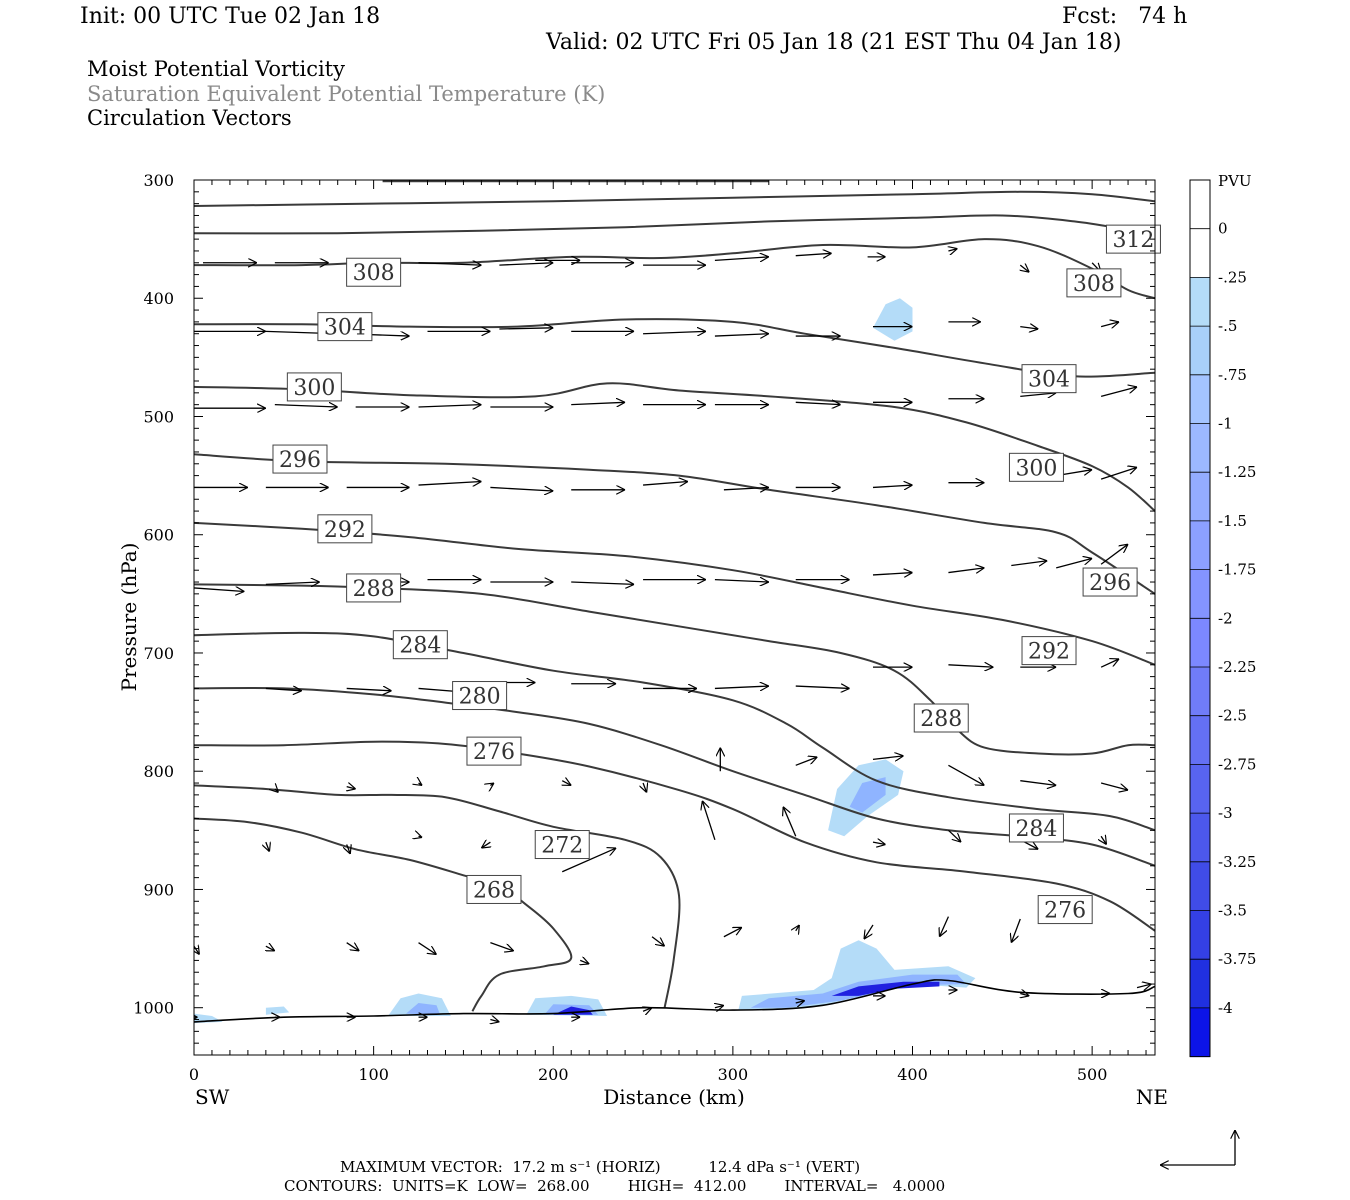 Image resolution: width=1350 pixels, height=1200 pixels. I want to click on y-tick-label-300: 300, so click(158, 180).